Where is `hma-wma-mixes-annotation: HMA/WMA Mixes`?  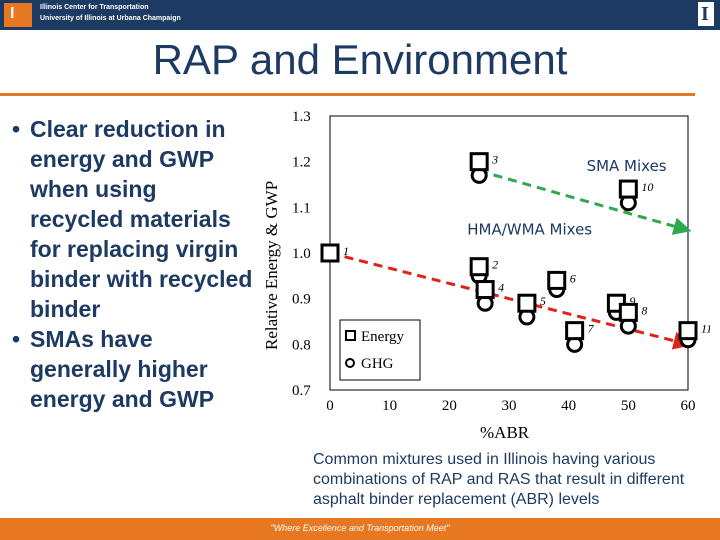 hma-wma-mixes-annotation: HMA/WMA Mixes is located at coordinates (529, 230).